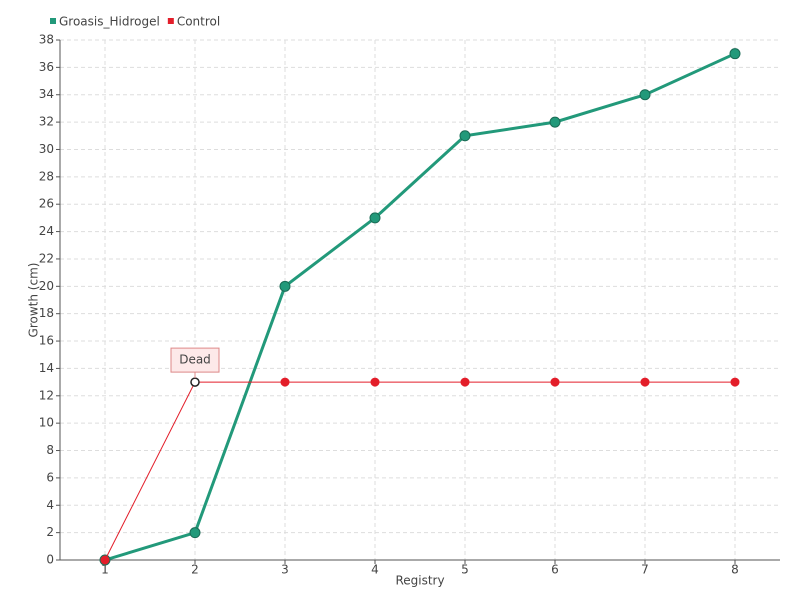 The width and height of the screenshot is (800, 604). Describe the element at coordinates (46, 176) in the screenshot. I see `y-tick-label: 28` at that location.